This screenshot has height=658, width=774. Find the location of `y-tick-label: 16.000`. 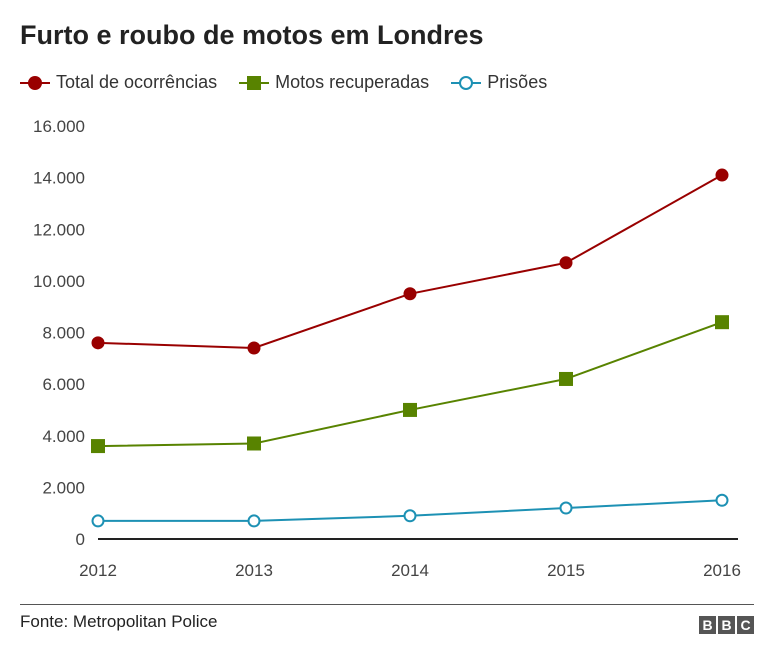

y-tick-label: 16.000 is located at coordinates (59, 126).